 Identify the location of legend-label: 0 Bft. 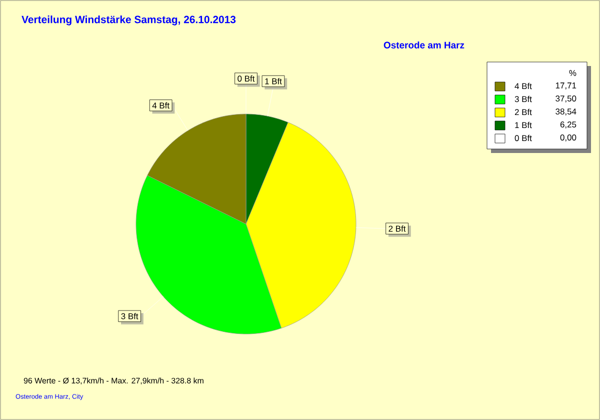
(523, 138).